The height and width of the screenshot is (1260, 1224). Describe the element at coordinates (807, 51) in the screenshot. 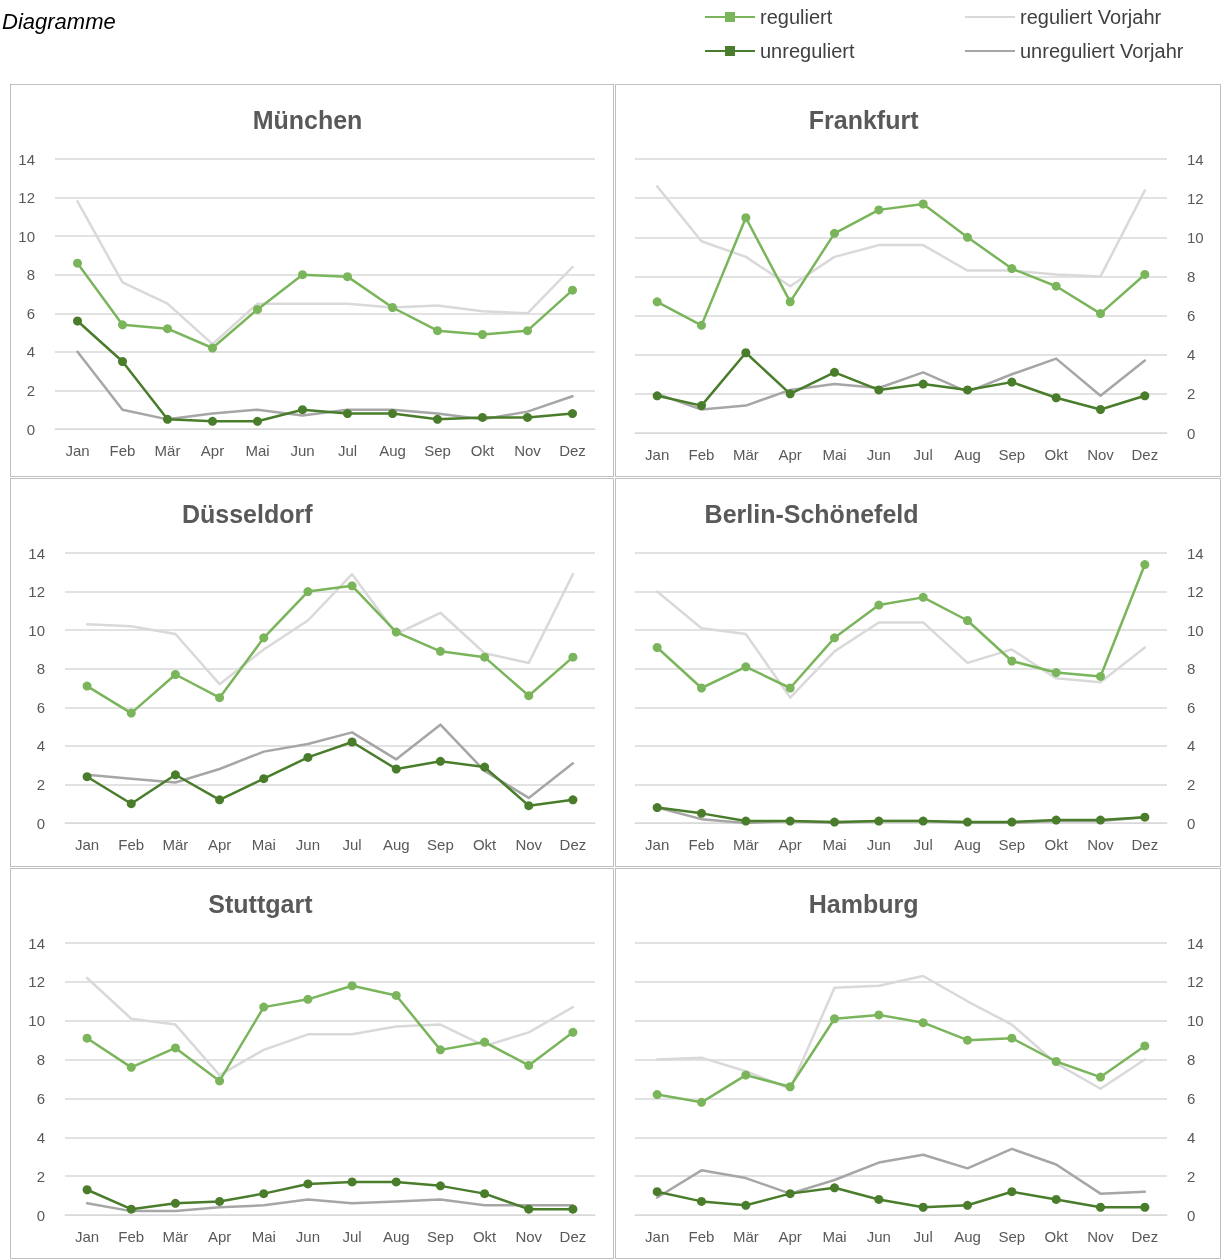

I see `legend-label: unreguliert` at that location.